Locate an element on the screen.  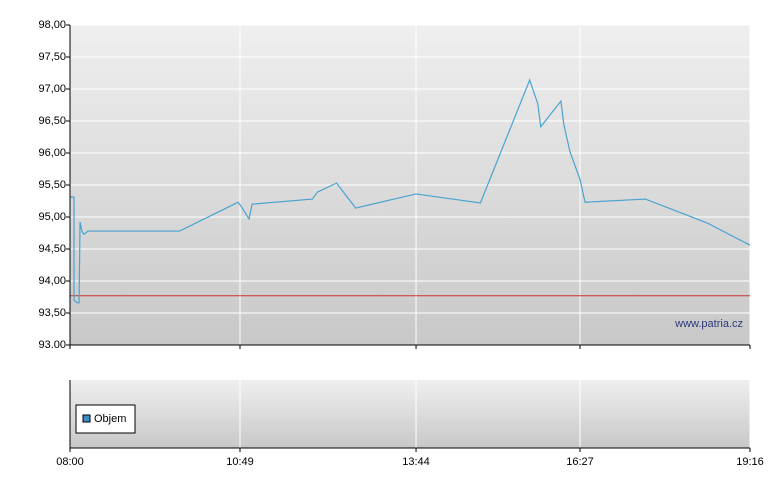
y-tick-label: 96,50 is located at coordinates (52, 121).